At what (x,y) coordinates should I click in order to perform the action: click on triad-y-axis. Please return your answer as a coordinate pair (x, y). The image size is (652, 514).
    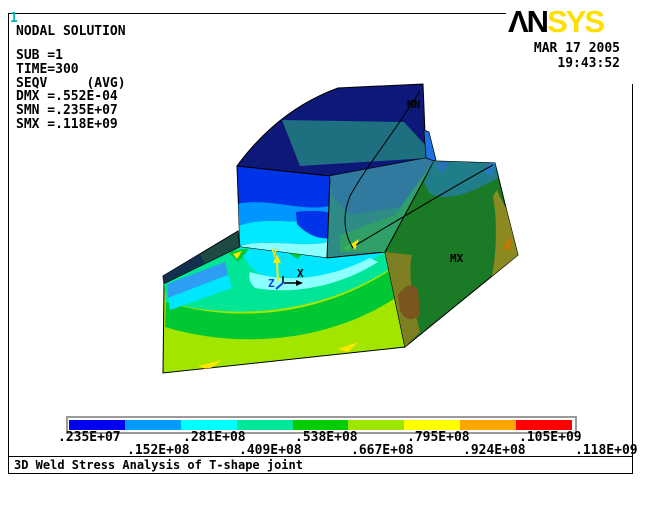
    Looking at the image, I should click on (277, 271).